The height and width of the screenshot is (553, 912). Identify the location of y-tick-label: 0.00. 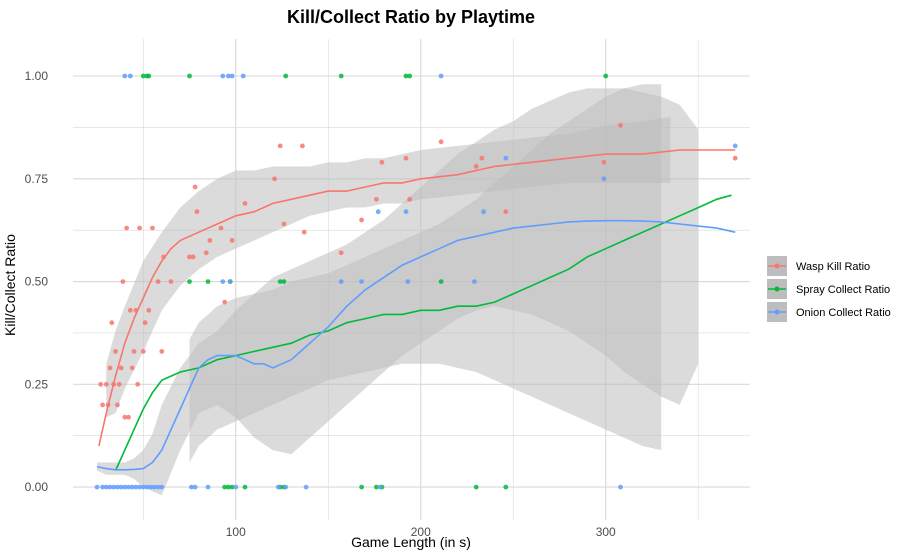
(37, 487).